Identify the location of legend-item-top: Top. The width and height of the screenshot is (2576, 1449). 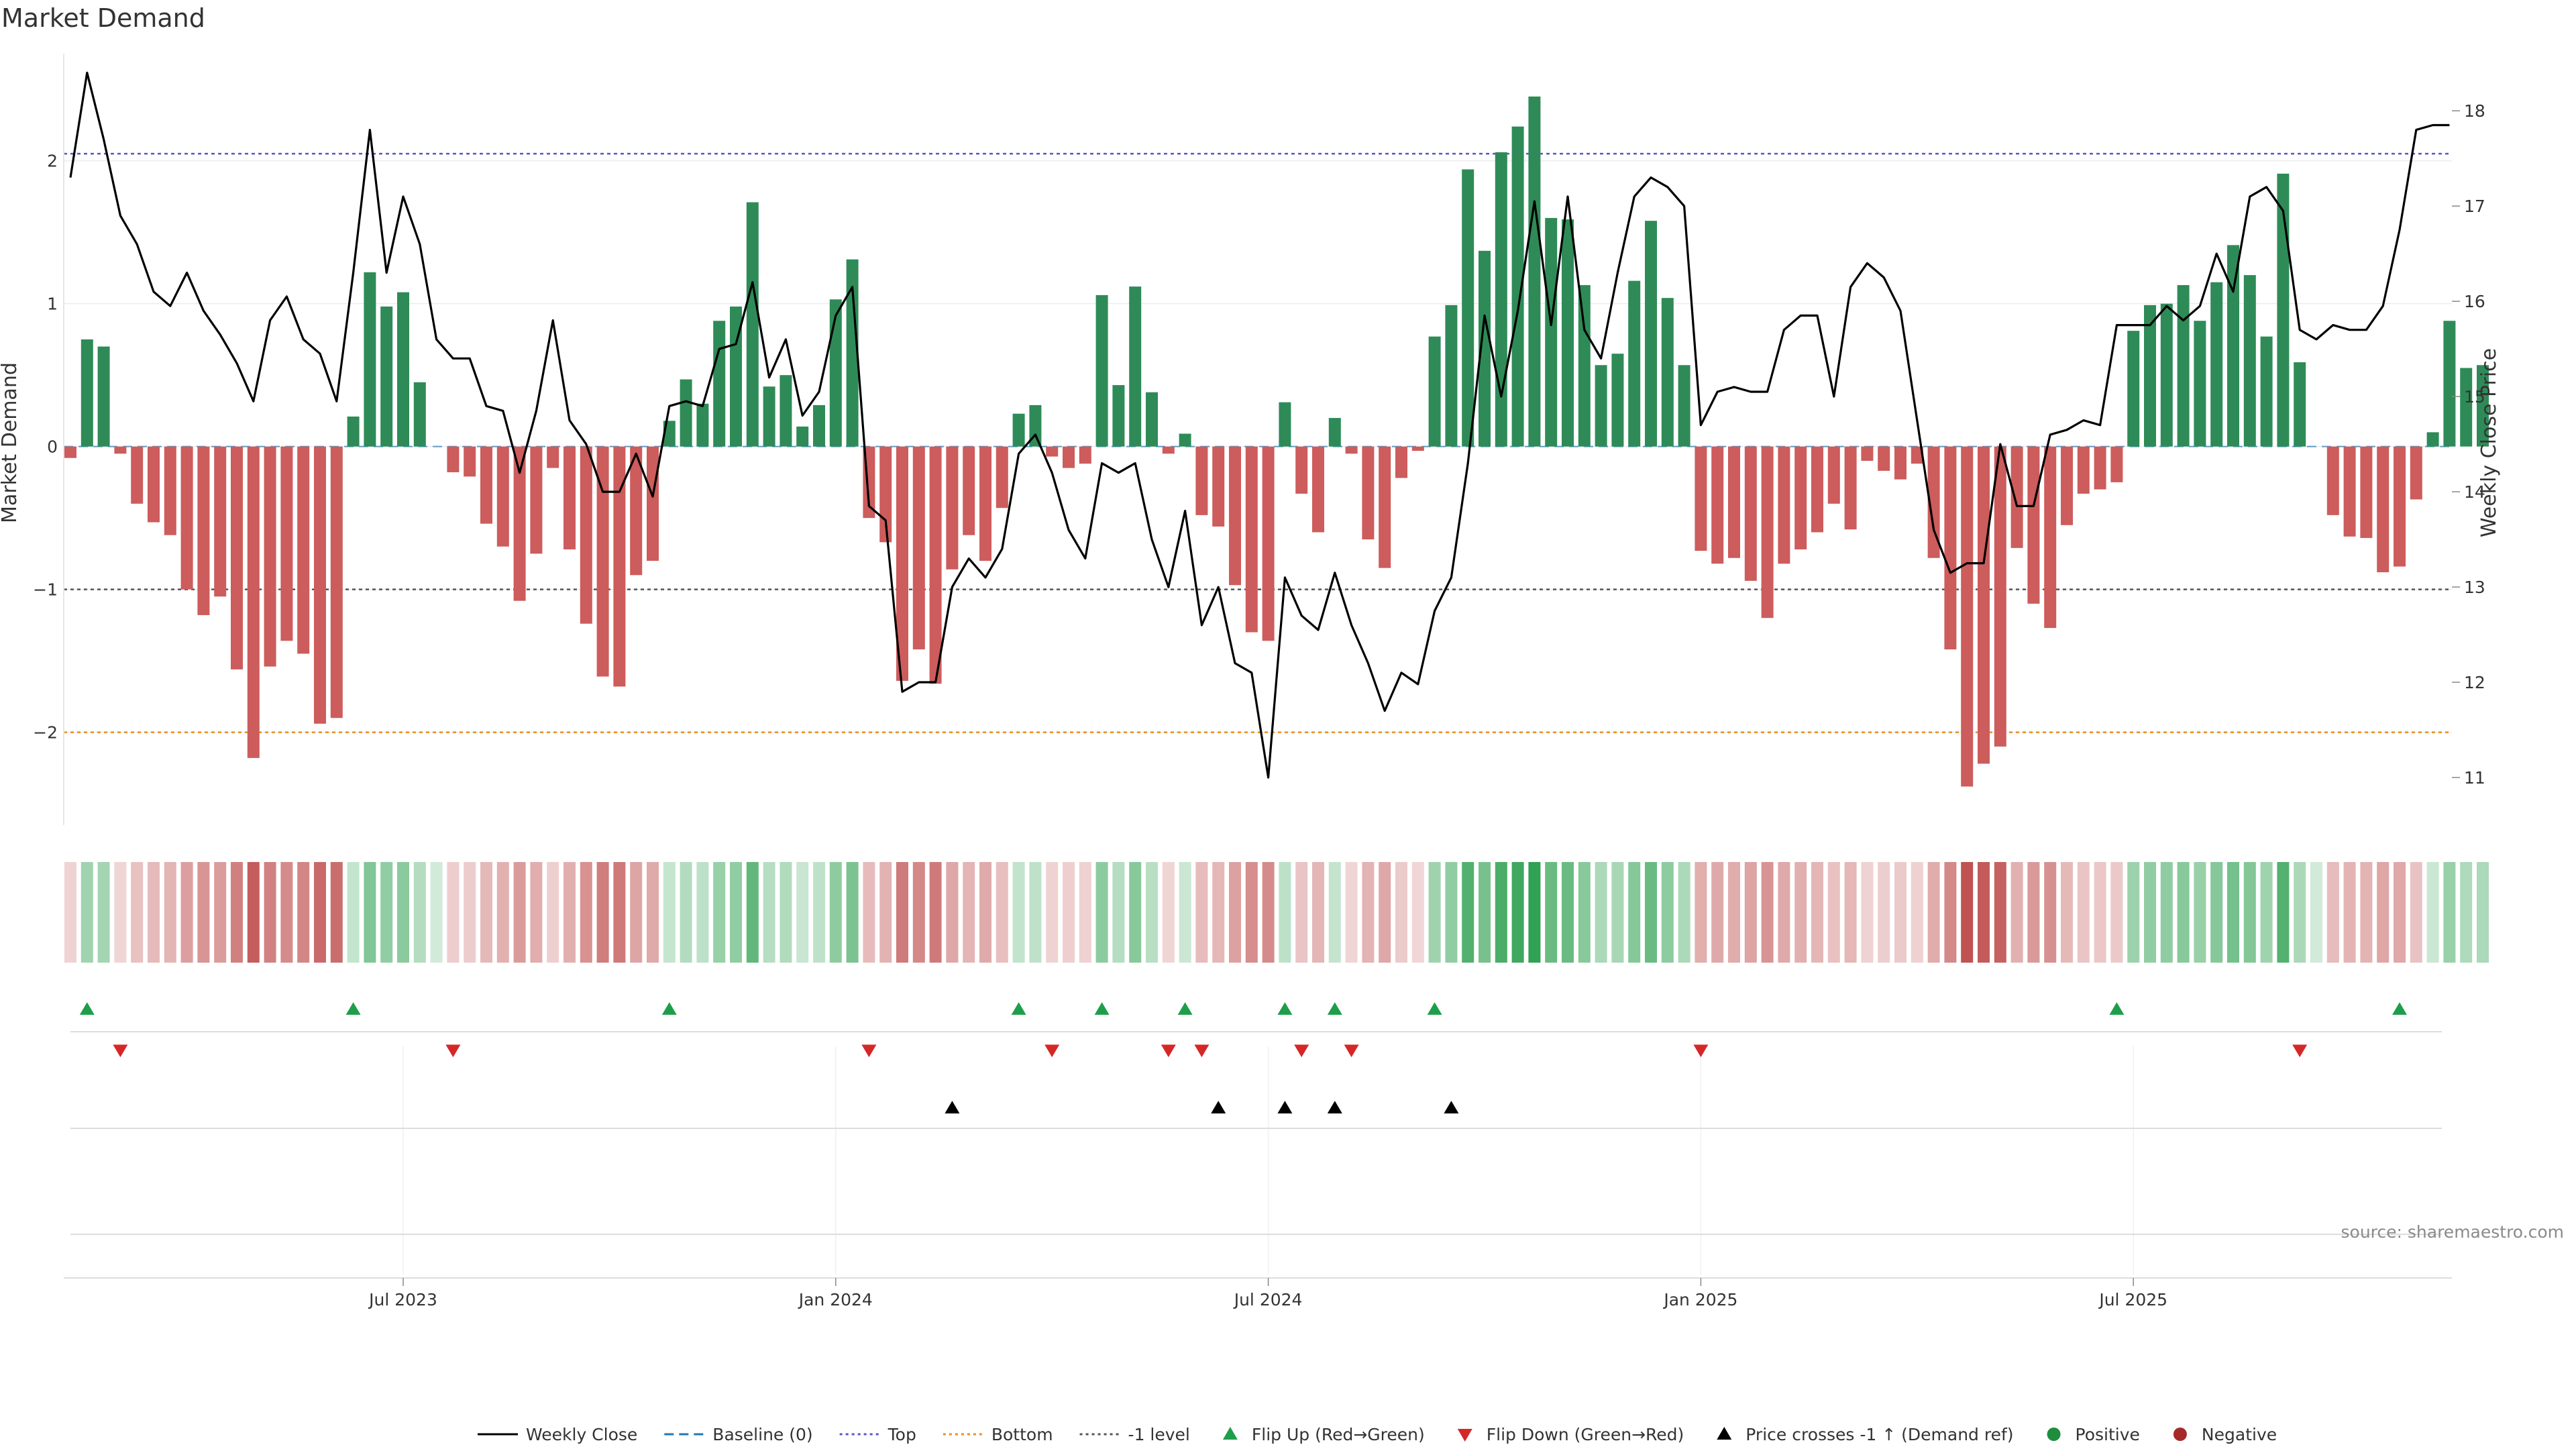
(877, 1434).